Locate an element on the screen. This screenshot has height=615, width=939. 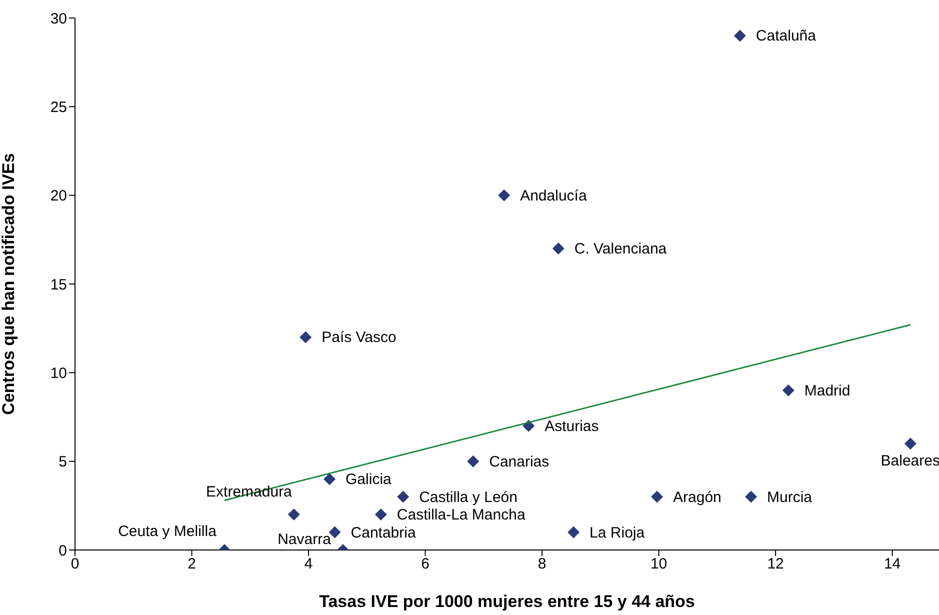
x-tick-label: 6 is located at coordinates (425, 564).